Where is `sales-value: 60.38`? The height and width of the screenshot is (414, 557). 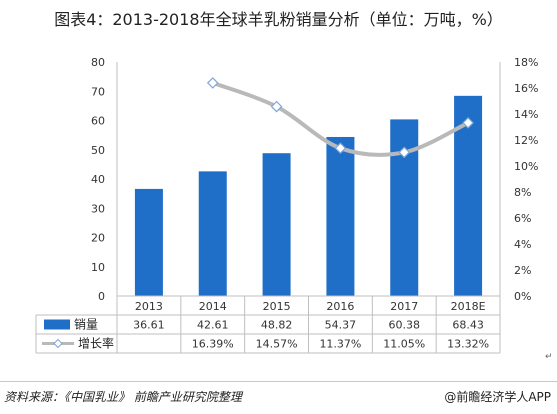
sales-value: 60.38 is located at coordinates (405, 325).